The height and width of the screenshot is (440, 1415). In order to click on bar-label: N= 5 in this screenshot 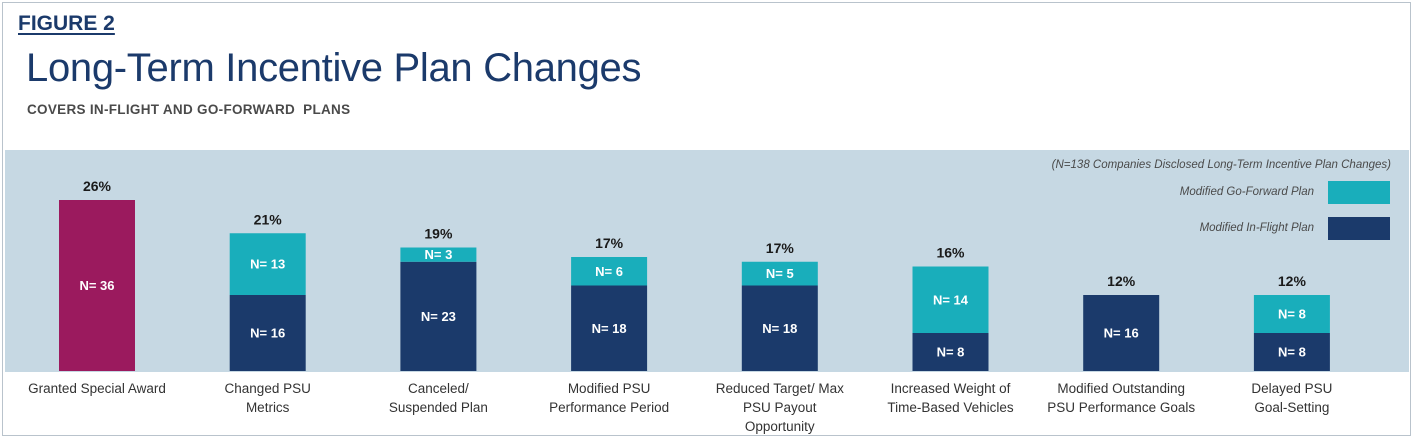, I will do `click(780, 273)`.